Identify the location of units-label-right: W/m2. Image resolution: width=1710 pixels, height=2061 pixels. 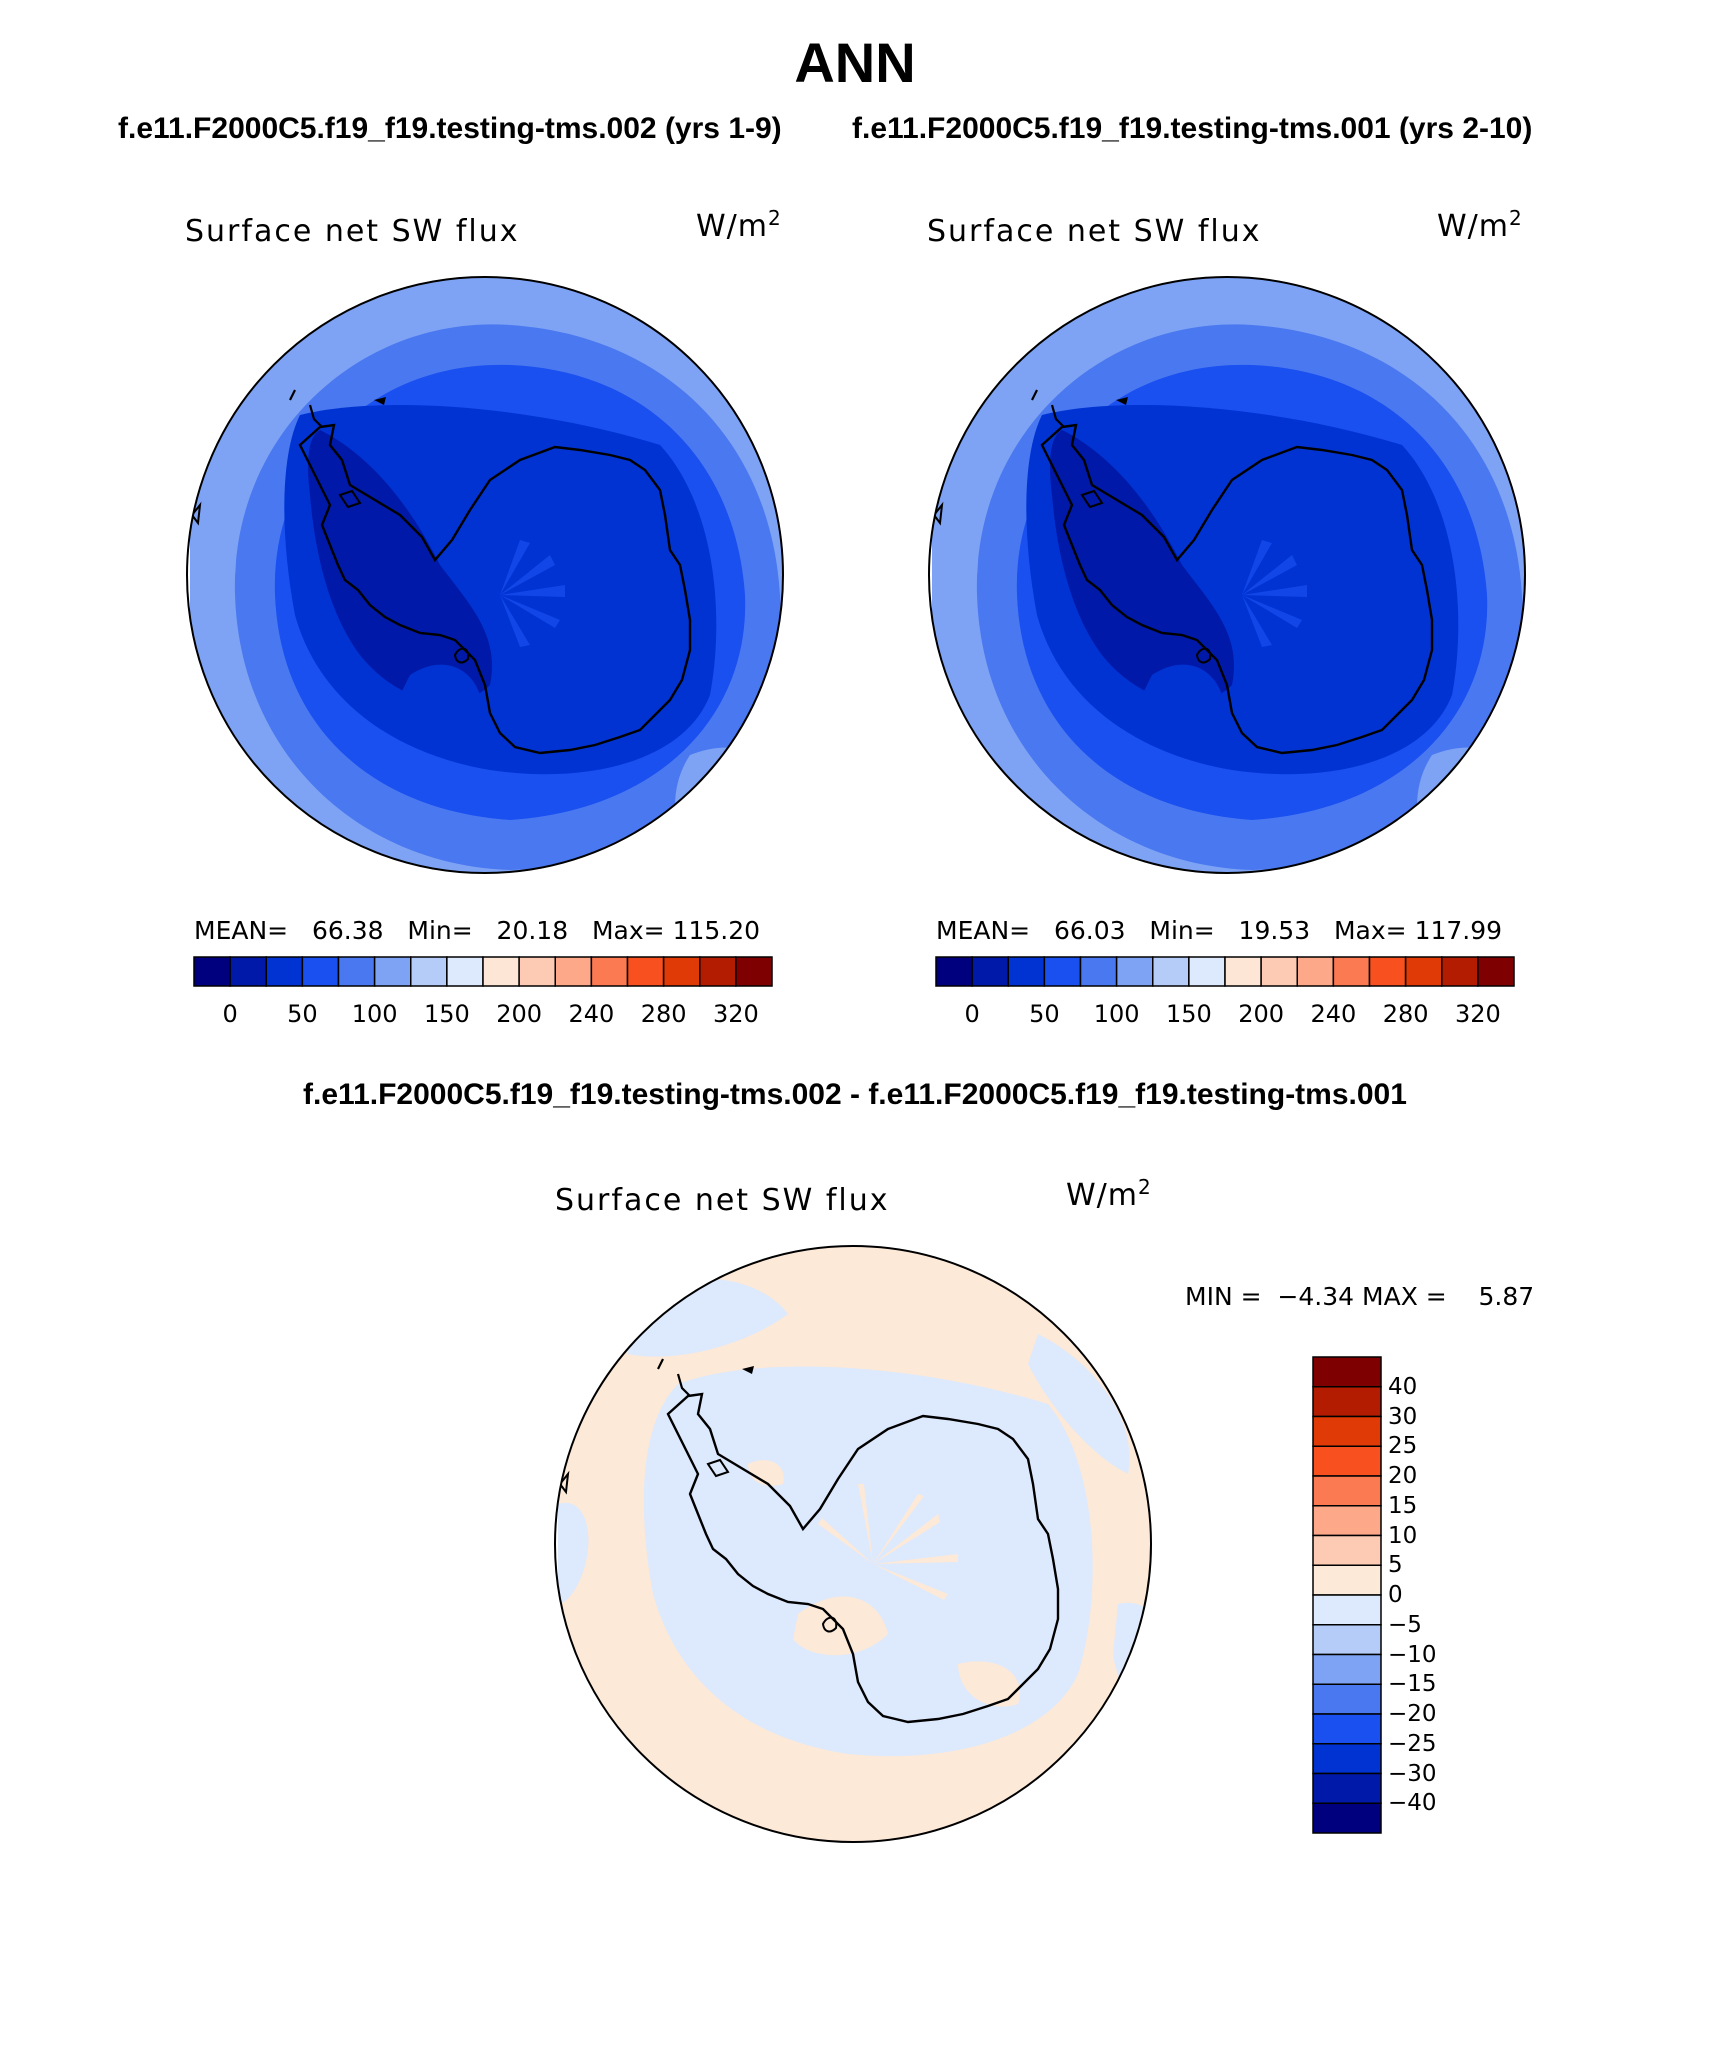
(1480, 225).